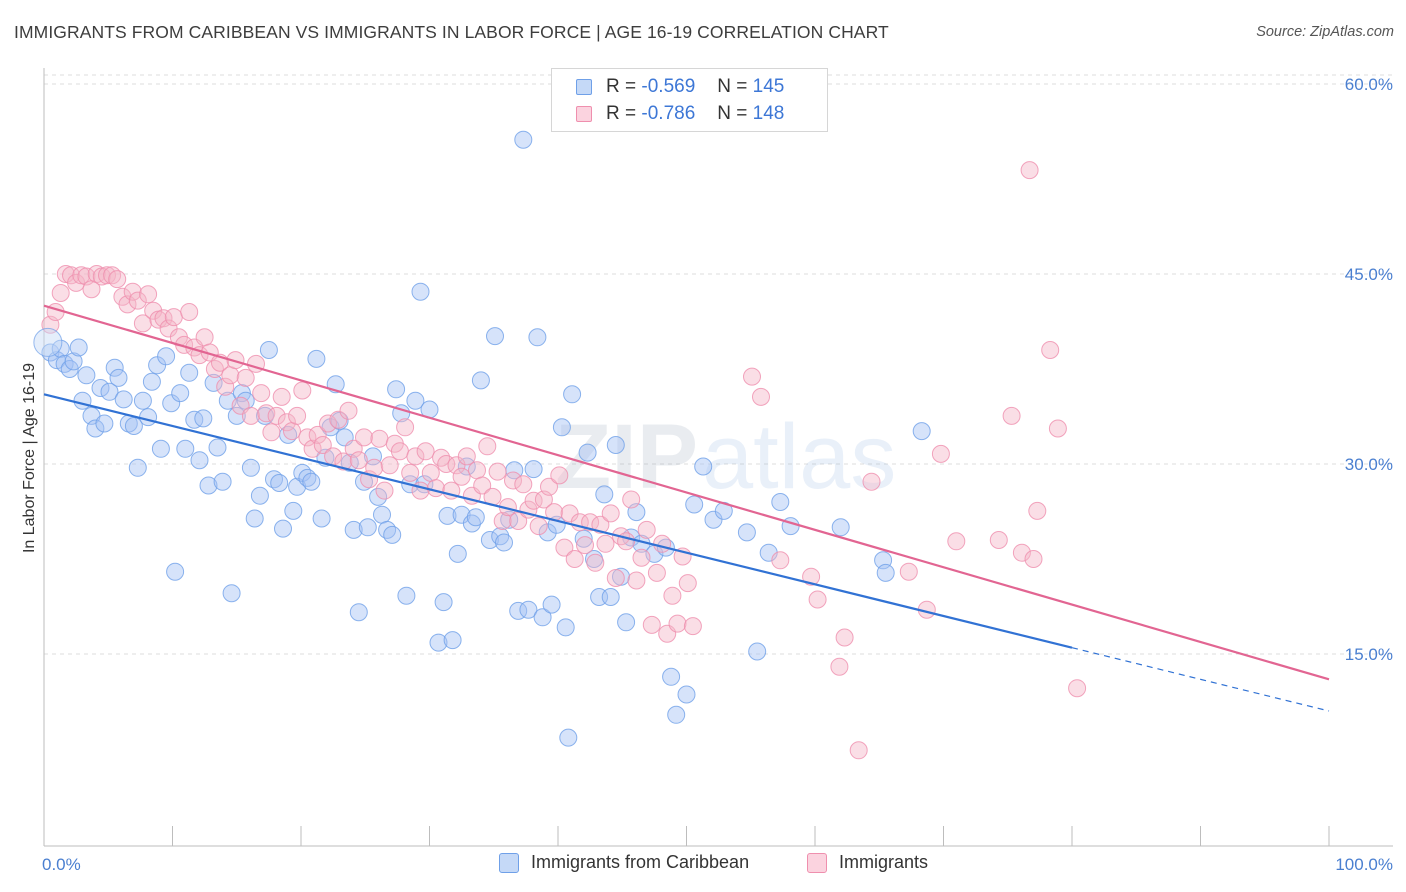 The image size is (1406, 892). What do you see at coordinates (1369, 654) in the screenshot?
I see `y-tick-label: 15.0%` at bounding box center [1369, 654].